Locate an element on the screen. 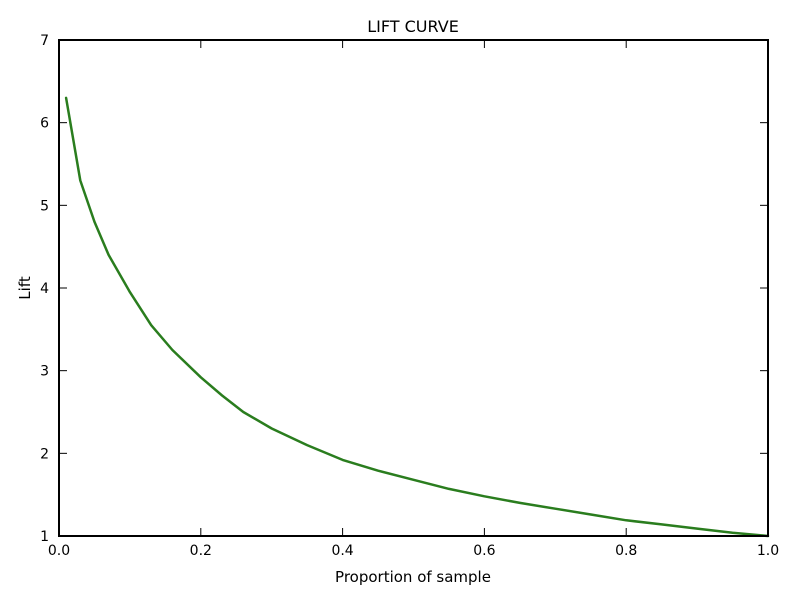 Image resolution: width=800 pixels, height=604 pixels. y-tick-label: 2 is located at coordinates (44, 454).